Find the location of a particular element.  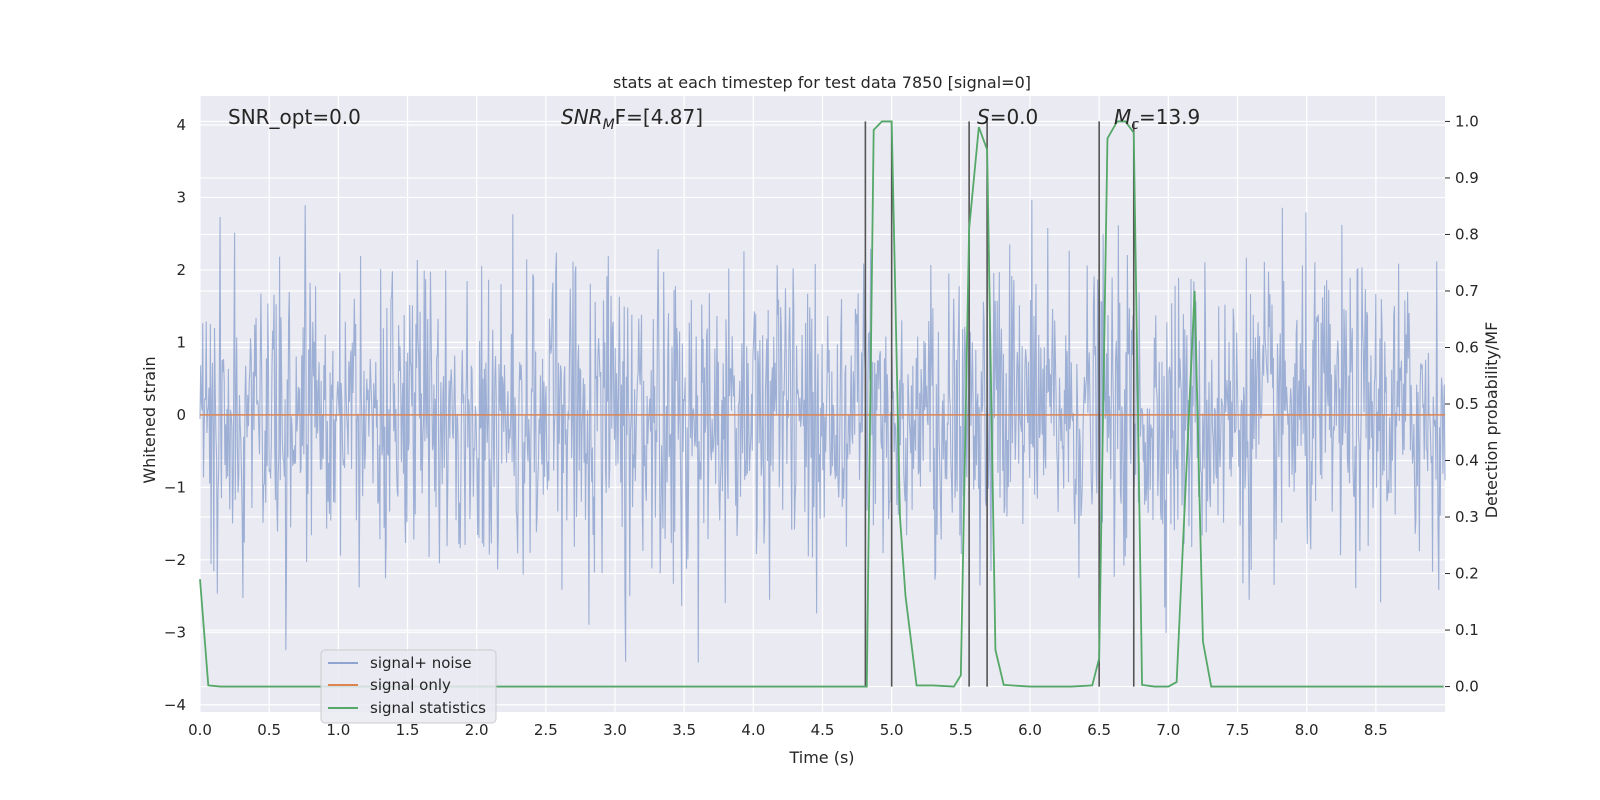

x-tick-label: 5.5 is located at coordinates (961, 730).